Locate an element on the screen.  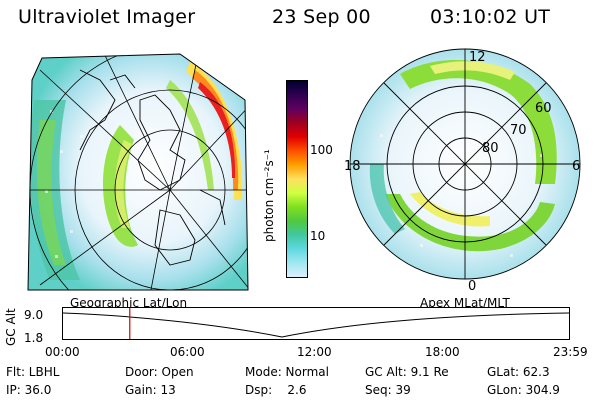
date-label: 23 Sep 00 is located at coordinates (321, 17).